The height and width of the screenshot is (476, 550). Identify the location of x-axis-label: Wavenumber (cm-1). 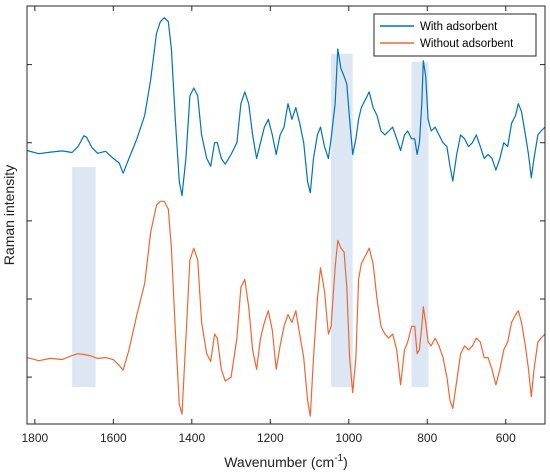
(286, 461).